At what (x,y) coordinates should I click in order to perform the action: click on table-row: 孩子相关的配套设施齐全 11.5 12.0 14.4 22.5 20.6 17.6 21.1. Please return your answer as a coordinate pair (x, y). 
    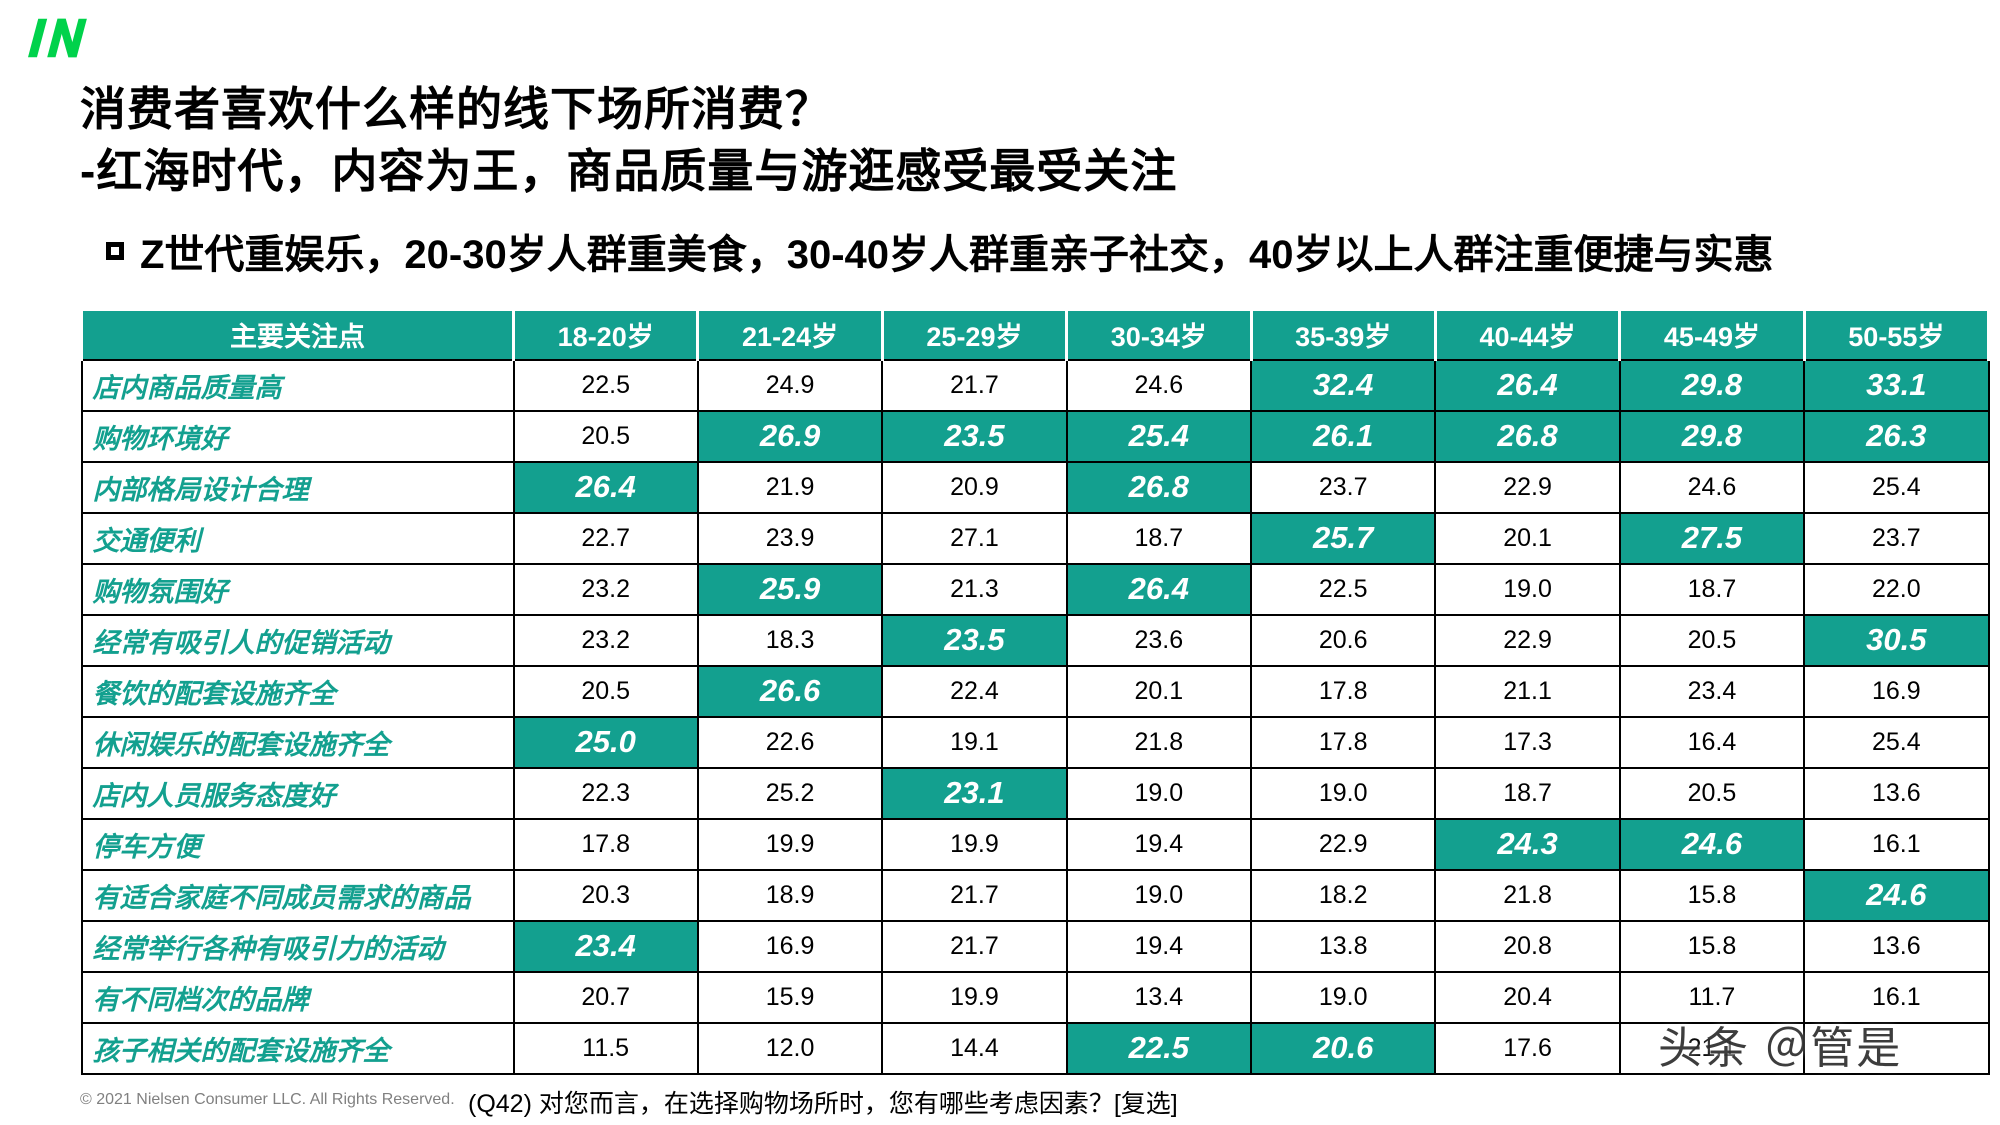
    Looking at the image, I should click on (1035, 1048).